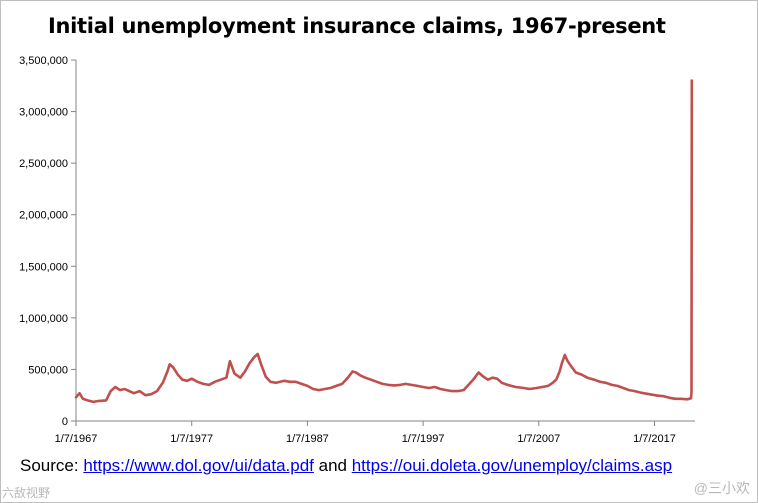 This screenshot has width=758, height=503. What do you see at coordinates (654, 439) in the screenshot?
I see `x-tick-label: 1/7/2017` at bounding box center [654, 439].